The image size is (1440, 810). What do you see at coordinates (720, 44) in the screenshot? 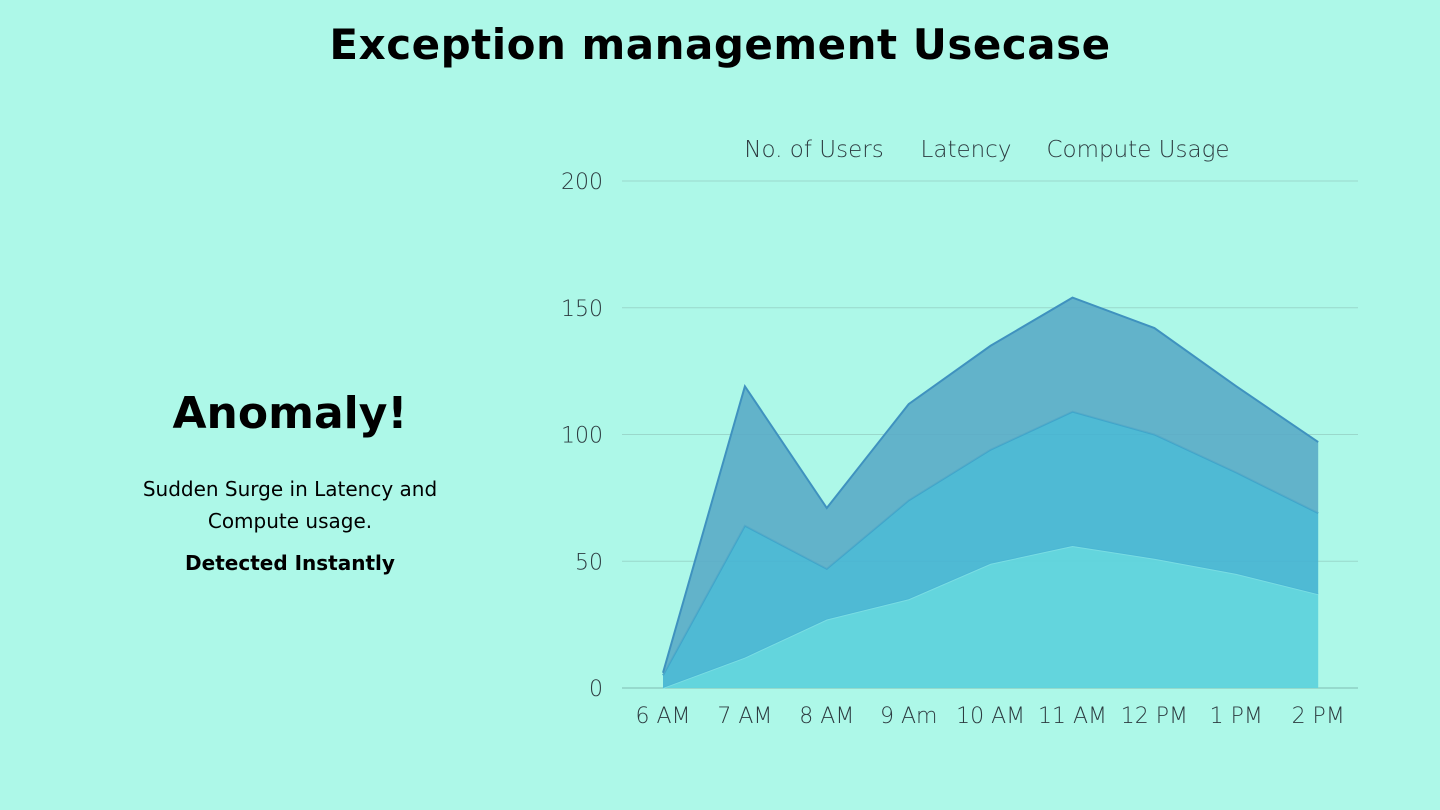
I see `page-title: Exception management Usecase` at bounding box center [720, 44].